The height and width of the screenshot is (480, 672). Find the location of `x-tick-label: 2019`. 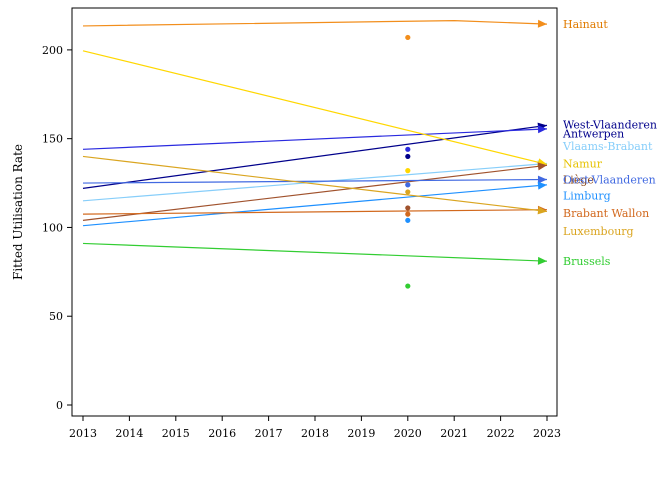

x-tick-label: 2019 is located at coordinates (361, 433).